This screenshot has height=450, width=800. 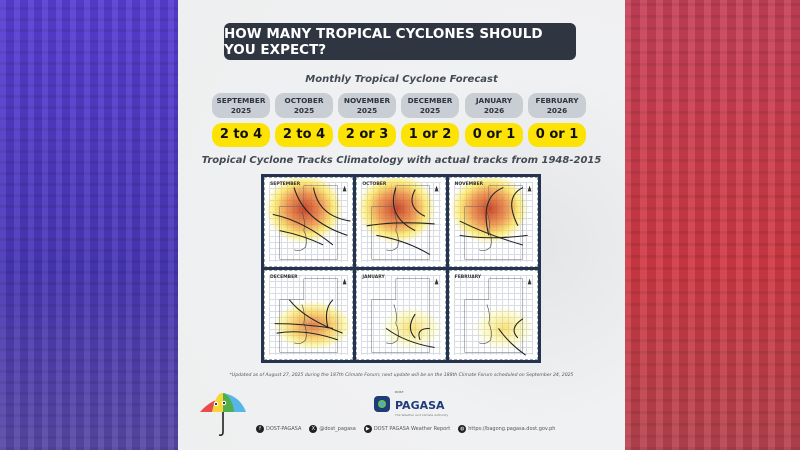 I want to click on social-link: X @dost_pagasa, so click(x=332, y=429).